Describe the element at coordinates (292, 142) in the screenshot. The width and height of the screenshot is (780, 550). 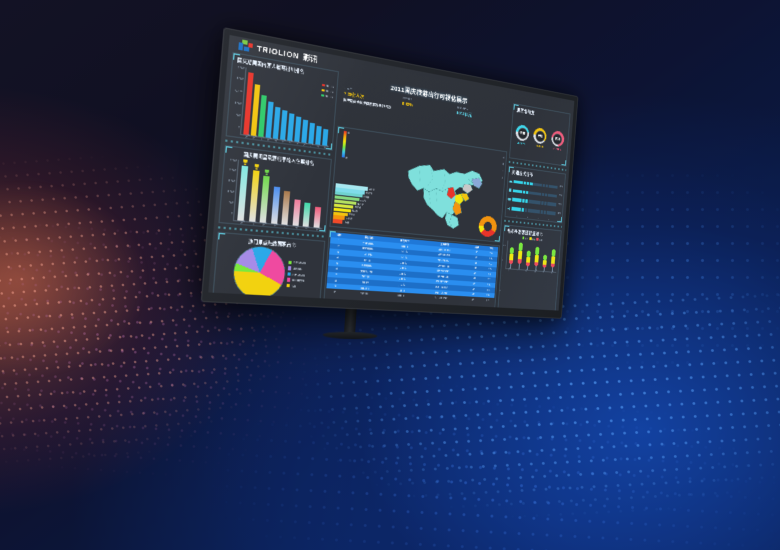
I see `x-tick: 泸州` at that location.